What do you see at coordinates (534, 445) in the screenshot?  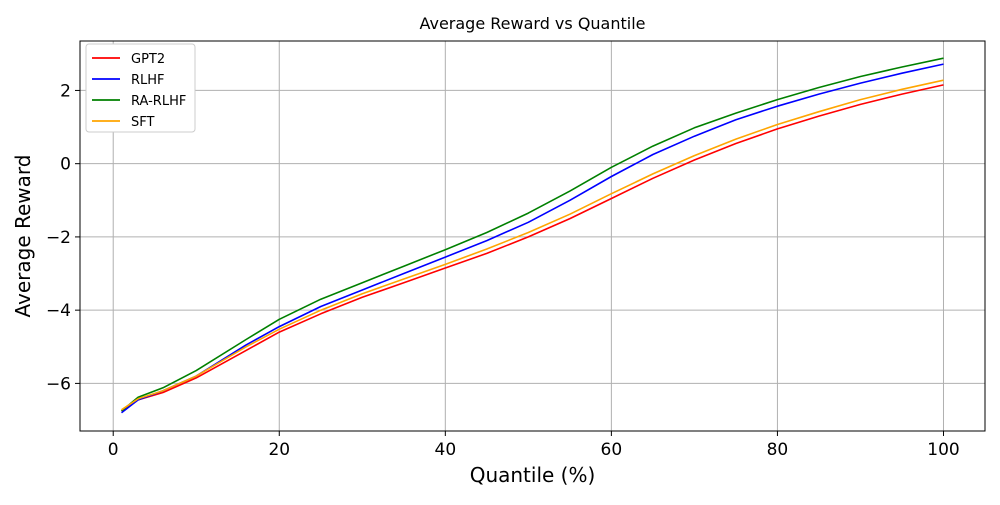 I see `x-axis-ticks: 0 20 40 60 80 100` at bounding box center [534, 445].